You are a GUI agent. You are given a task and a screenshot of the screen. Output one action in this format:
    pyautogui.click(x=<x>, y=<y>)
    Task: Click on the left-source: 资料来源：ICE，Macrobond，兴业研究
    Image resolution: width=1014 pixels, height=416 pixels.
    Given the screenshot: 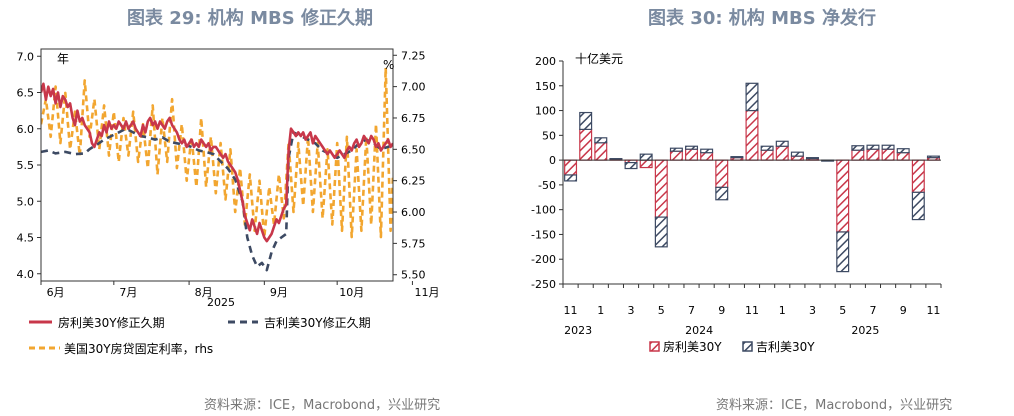 What is the action you would take?
    pyautogui.click(x=322, y=405)
    